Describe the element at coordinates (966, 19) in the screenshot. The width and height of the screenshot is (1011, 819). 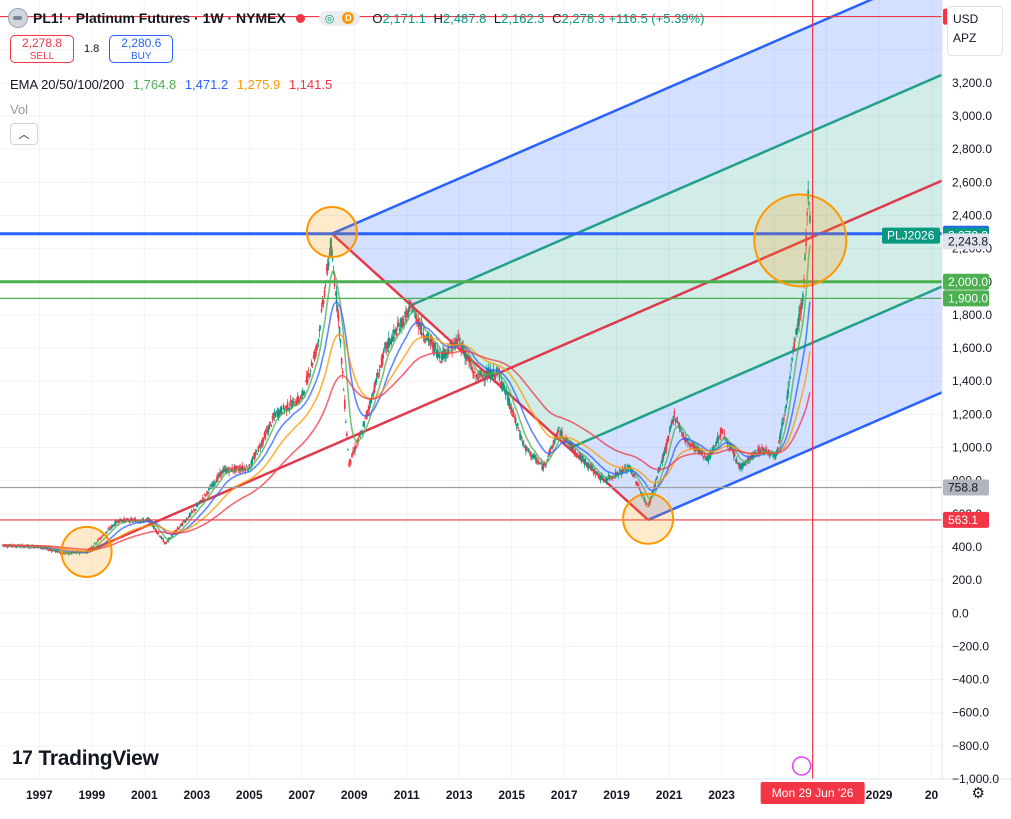
I see `currency-label: USD` at that location.